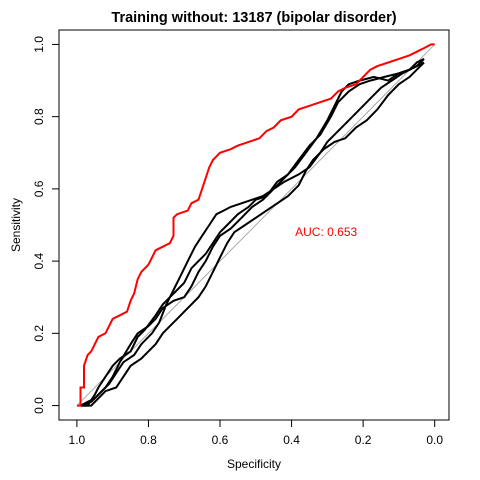  Describe the element at coordinates (434, 440) in the screenshot. I see `x-tick-label: 0.0` at that location.